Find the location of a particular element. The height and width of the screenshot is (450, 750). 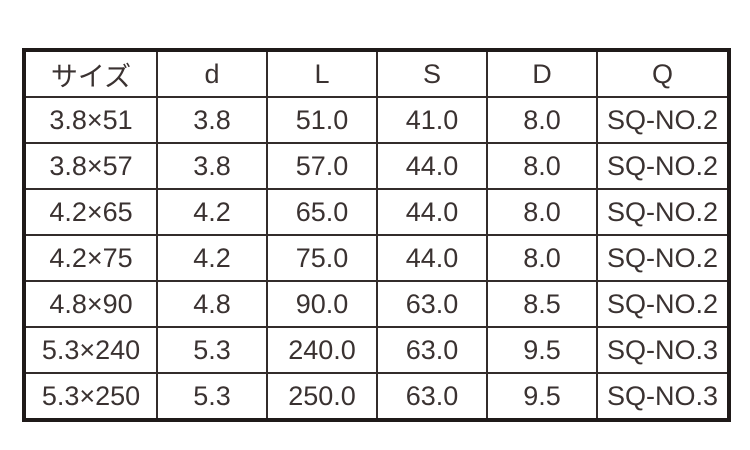

cell-d: 4.8 is located at coordinates (212, 304).